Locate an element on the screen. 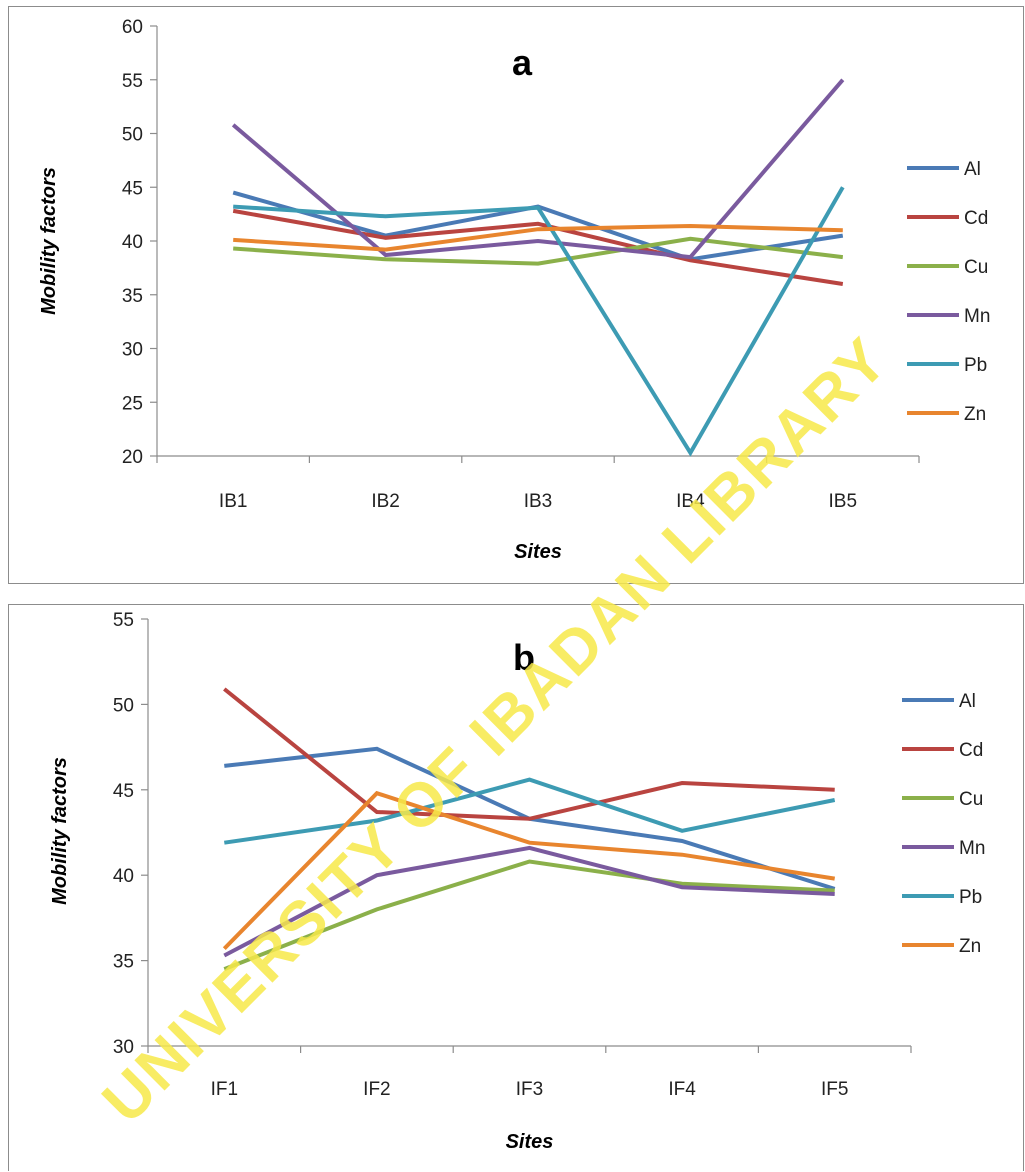 This screenshot has height=1172, width=1025. series-line-pb is located at coordinates (529, 811).